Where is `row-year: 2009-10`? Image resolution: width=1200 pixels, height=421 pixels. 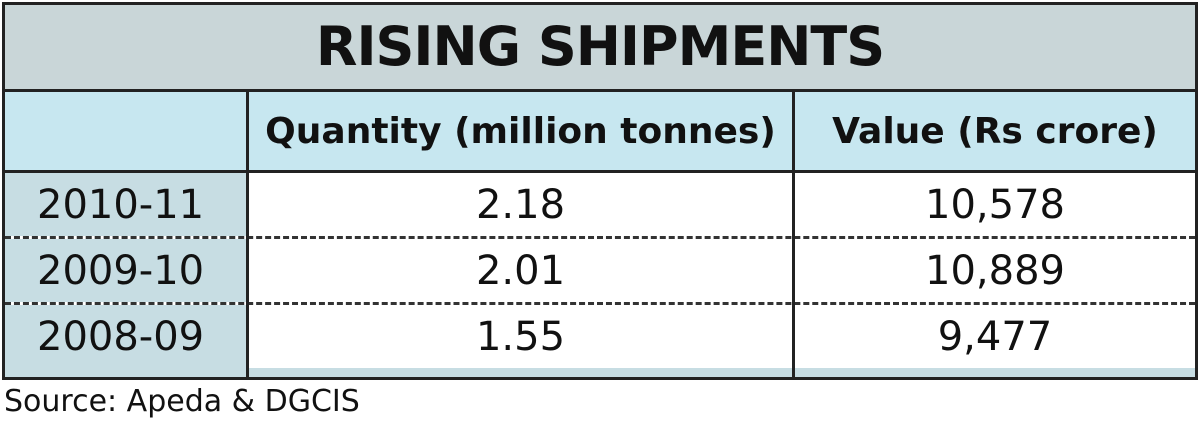
row-year: 2009-10 is located at coordinates (125, 270).